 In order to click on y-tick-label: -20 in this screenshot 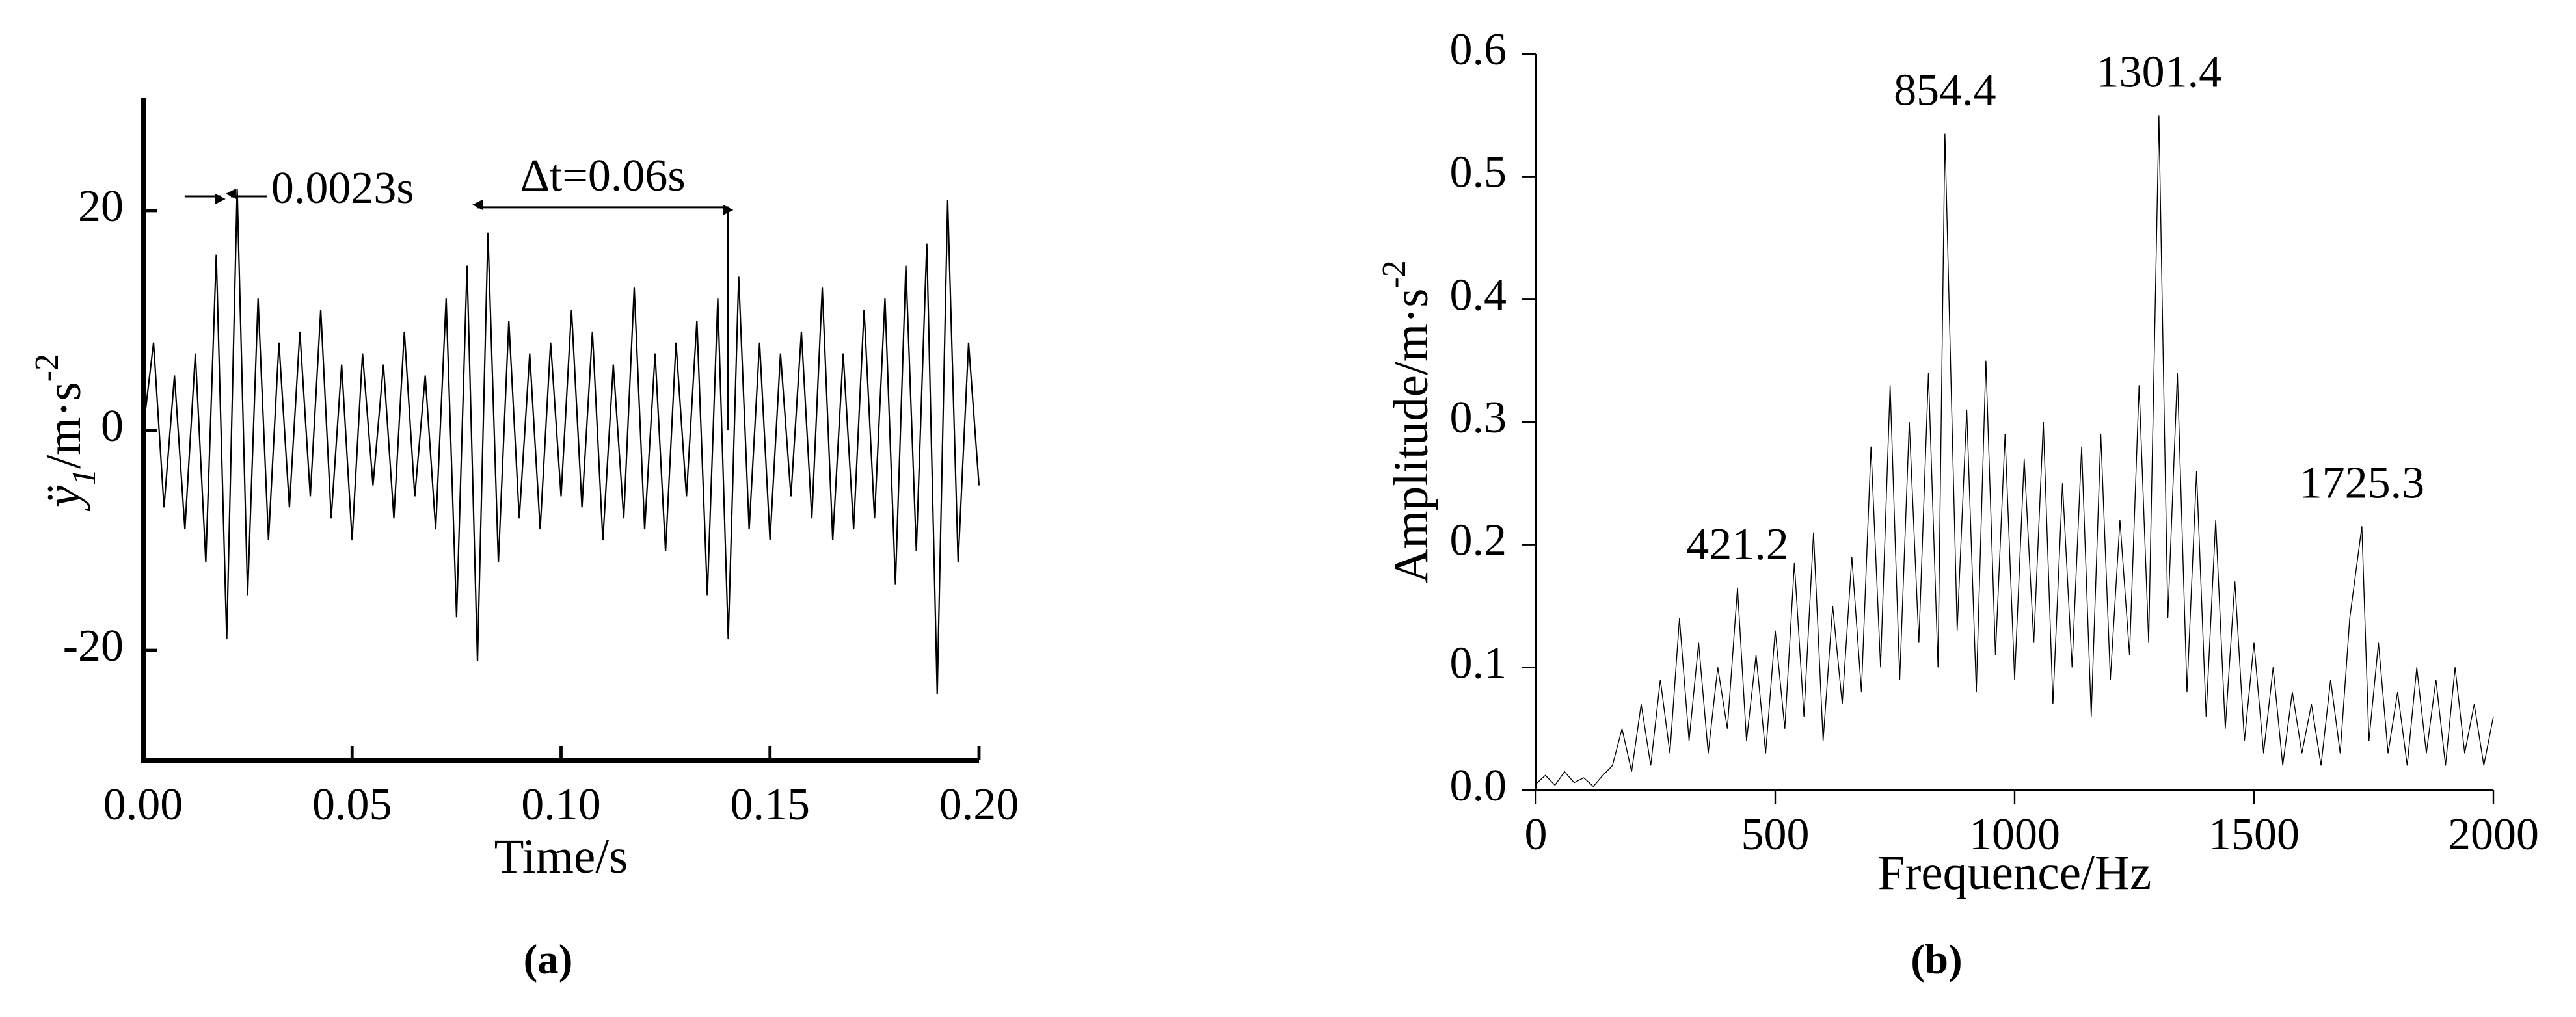, I will do `click(93, 646)`.